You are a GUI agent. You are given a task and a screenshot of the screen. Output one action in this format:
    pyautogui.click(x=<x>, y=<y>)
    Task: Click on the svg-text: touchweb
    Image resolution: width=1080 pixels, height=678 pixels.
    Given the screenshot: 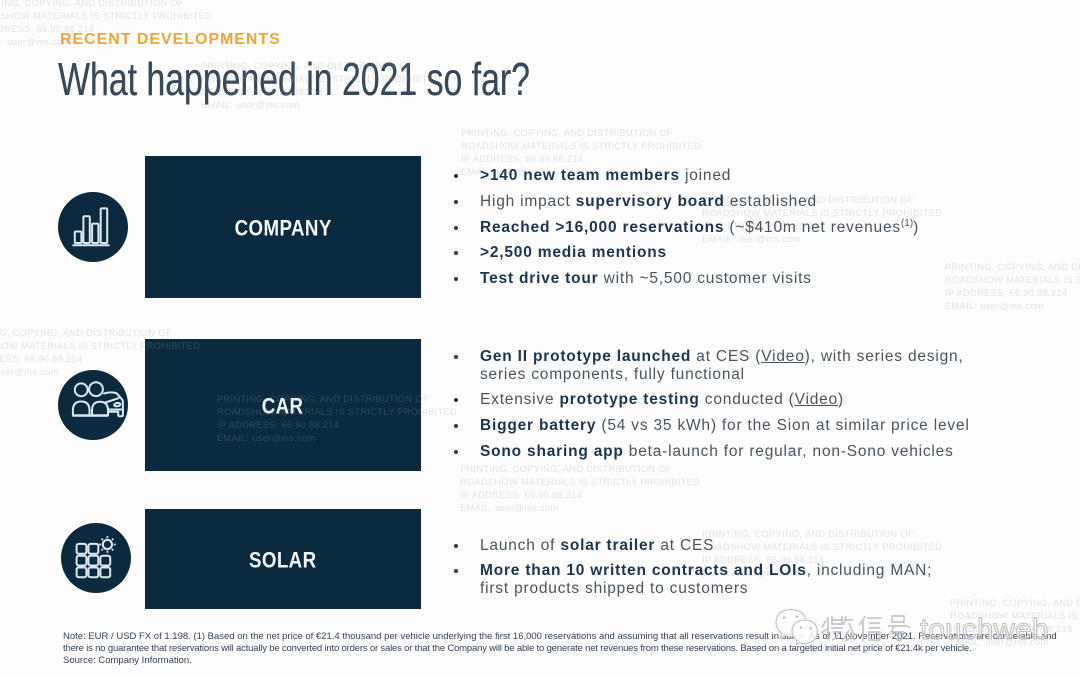 What is the action you would take?
    pyautogui.click(x=984, y=629)
    